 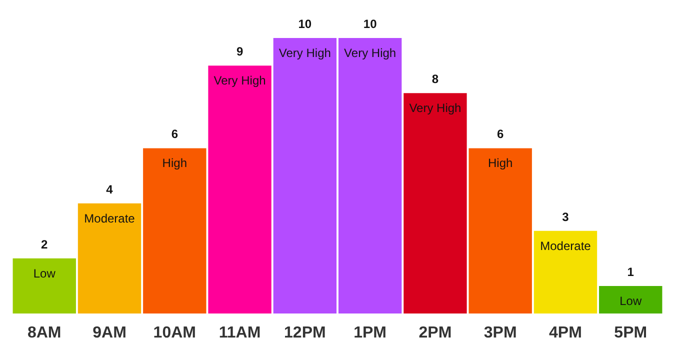 What do you see at coordinates (239, 333) in the screenshot?
I see `x-tick-label: 11AM` at bounding box center [239, 333].